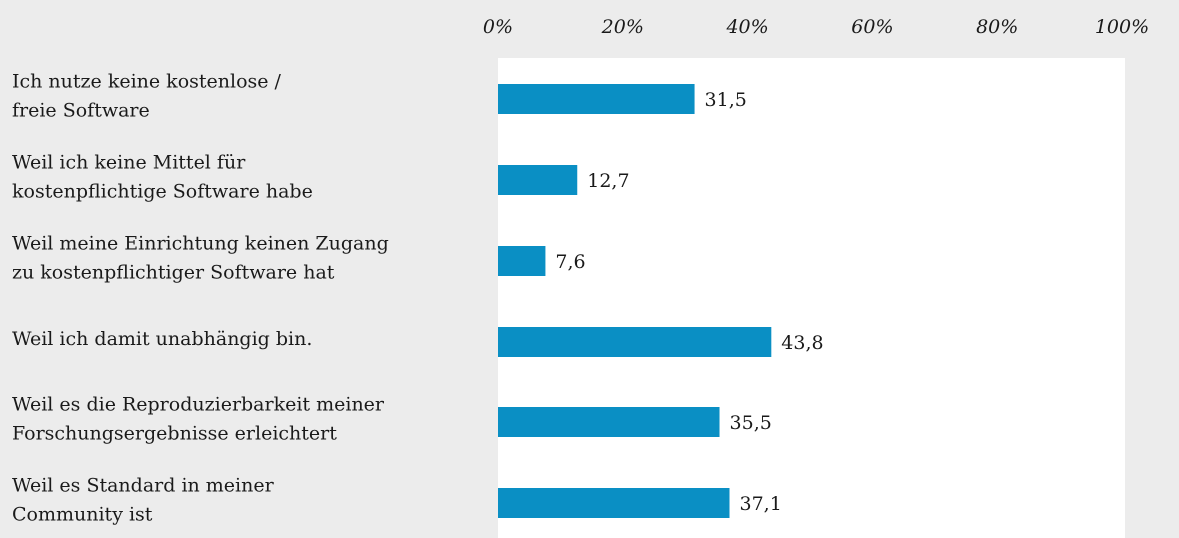 The height and width of the screenshot is (538, 1179). Describe the element at coordinates (761, 504) in the screenshot. I see `value-label: 37,1` at that location.